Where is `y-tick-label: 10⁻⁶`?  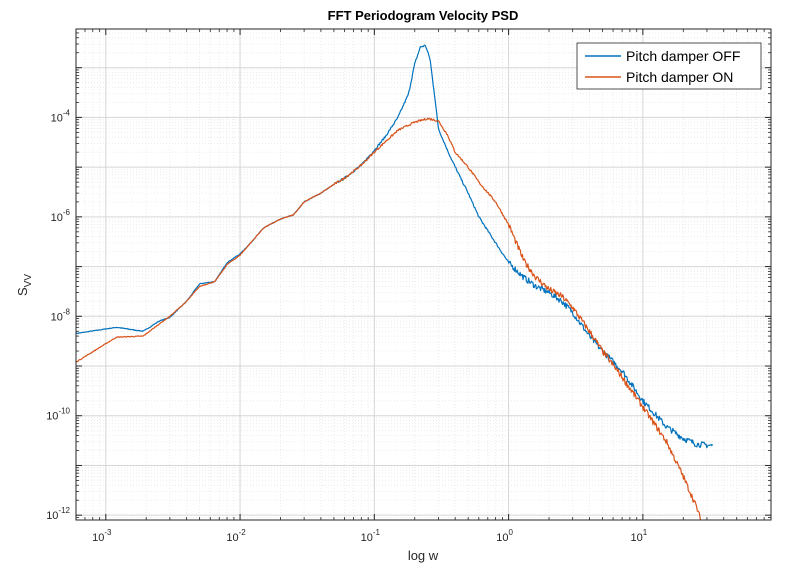
y-tick-label: 10⁻⁶ is located at coordinates (61, 216).